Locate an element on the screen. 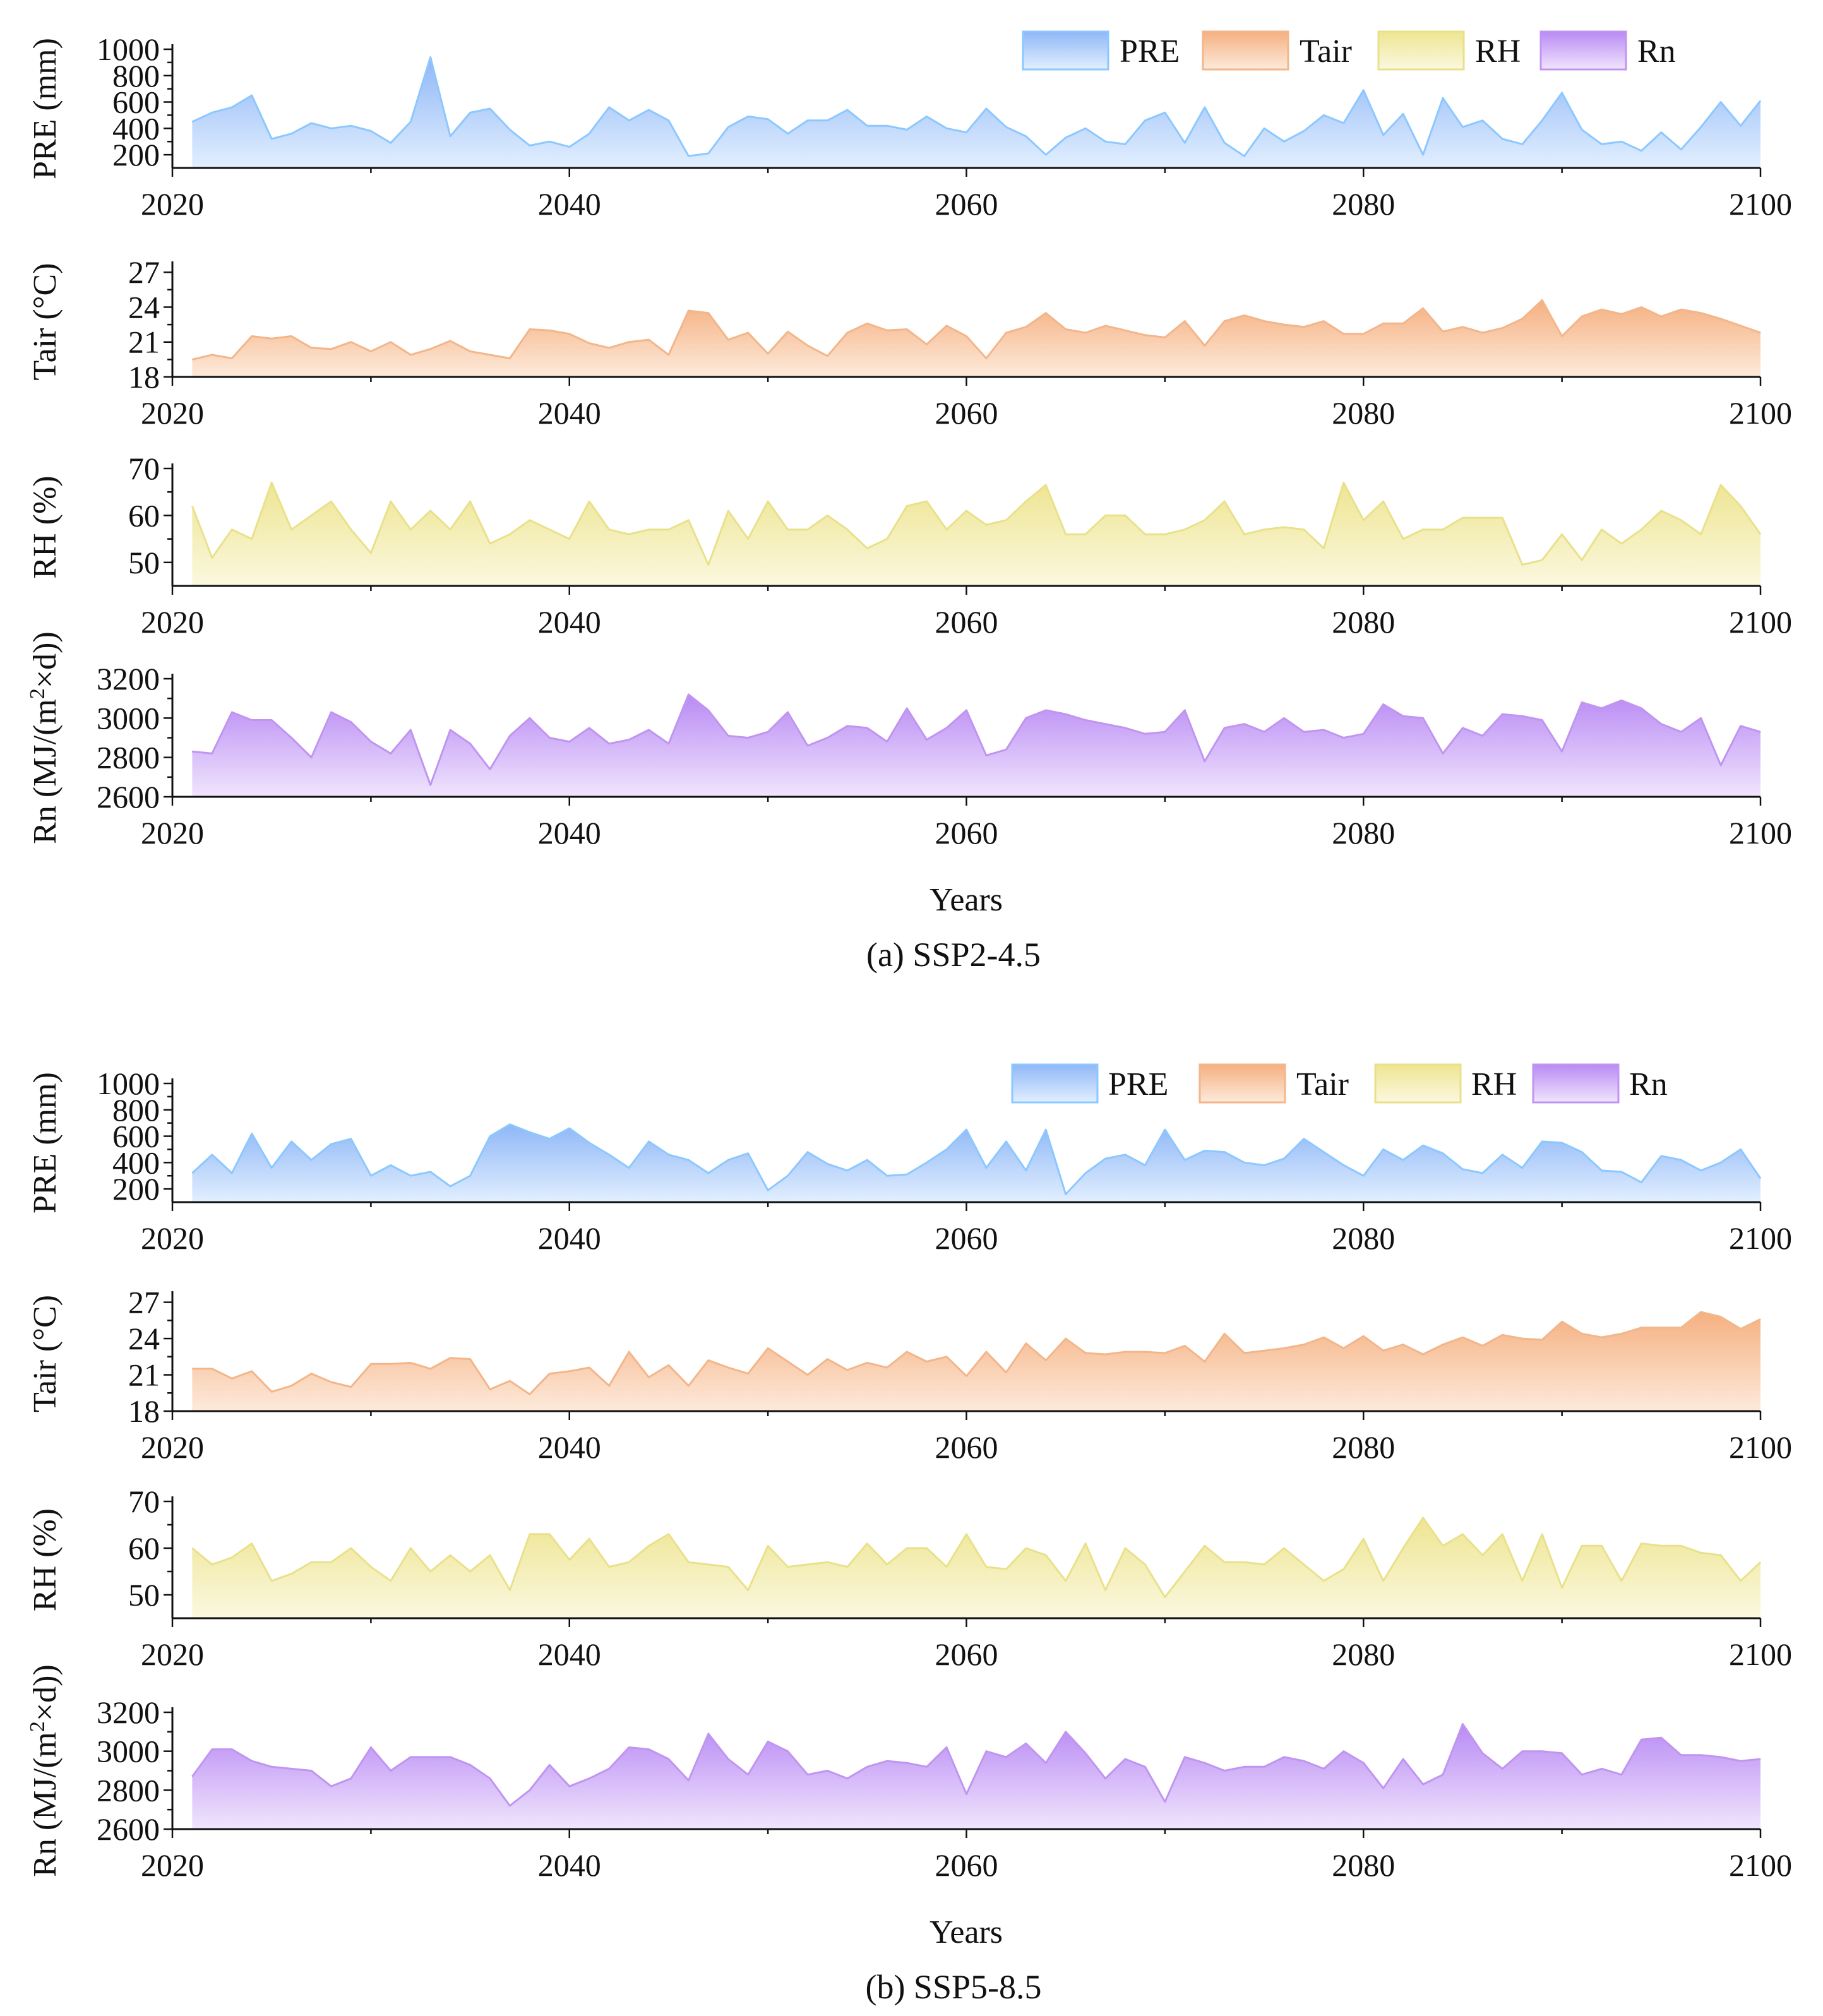 Image resolution: width=1823 pixels, height=2016 pixels. y-tick-label: 24 is located at coordinates (144, 307).